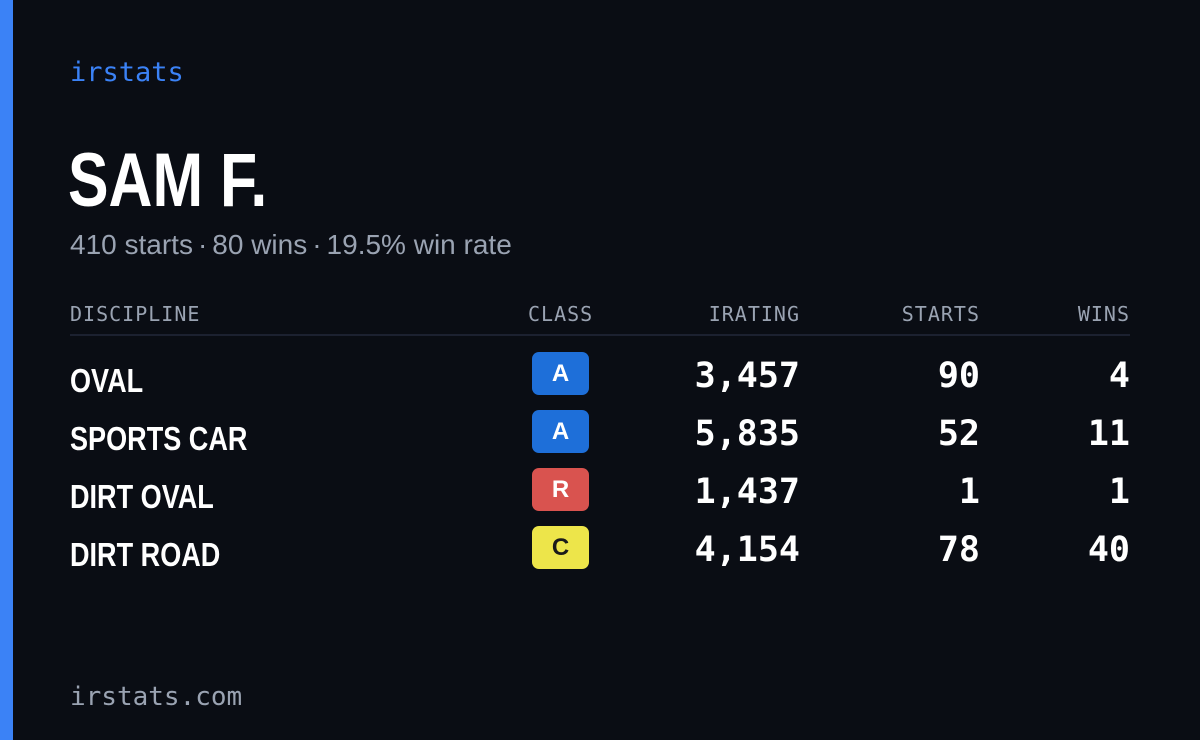 The image size is (1200, 740). Describe the element at coordinates (600, 555) in the screenshot. I see `table-row: DIRT ROAD C 4,154 78 40` at that location.